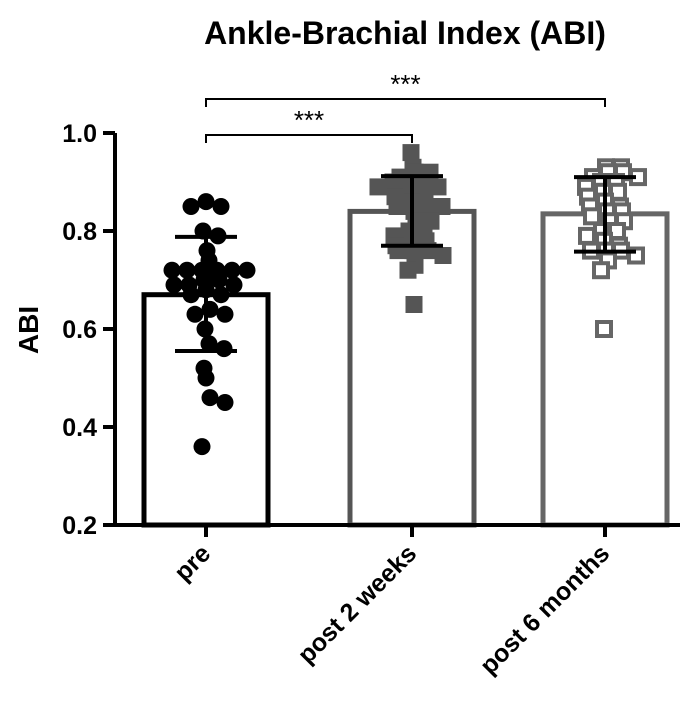 This screenshot has width=692, height=704. I want to click on y-tick-label: 0.4, so click(79, 428).